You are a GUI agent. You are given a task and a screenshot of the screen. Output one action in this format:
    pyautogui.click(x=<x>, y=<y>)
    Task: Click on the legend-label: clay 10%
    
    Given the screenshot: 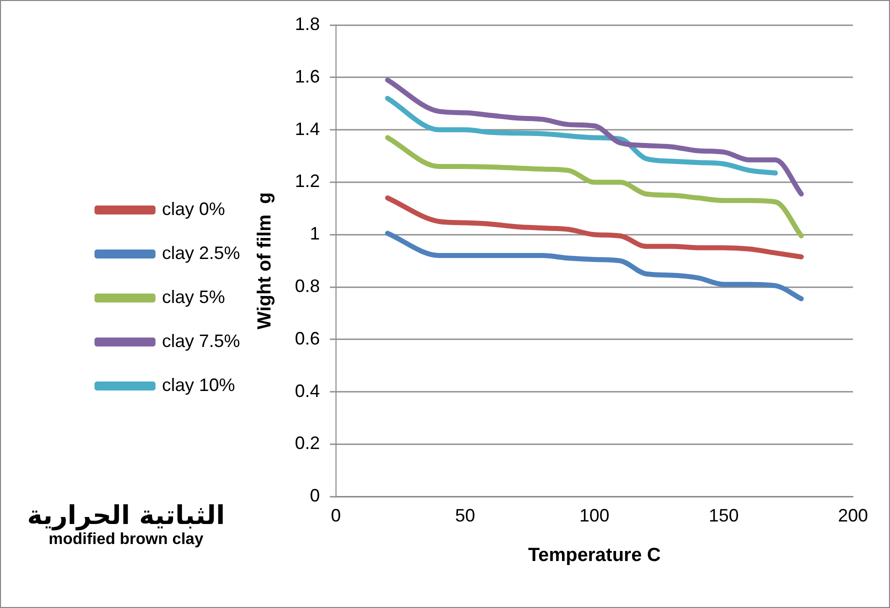 What is the action you would take?
    pyautogui.click(x=199, y=384)
    